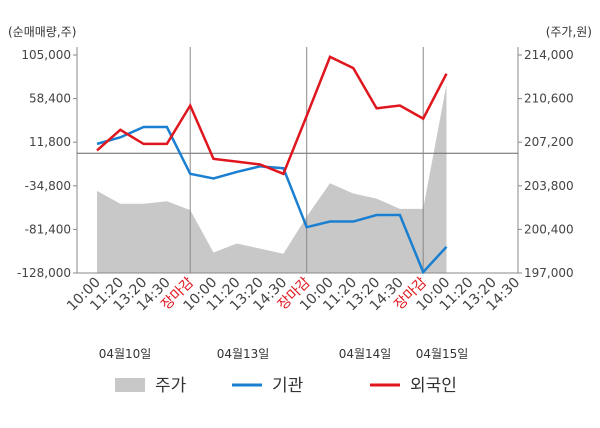 The height and width of the screenshot is (428, 600). Describe the element at coordinates (125, 354) in the screenshot. I see `date-label: 04월10일` at that location.